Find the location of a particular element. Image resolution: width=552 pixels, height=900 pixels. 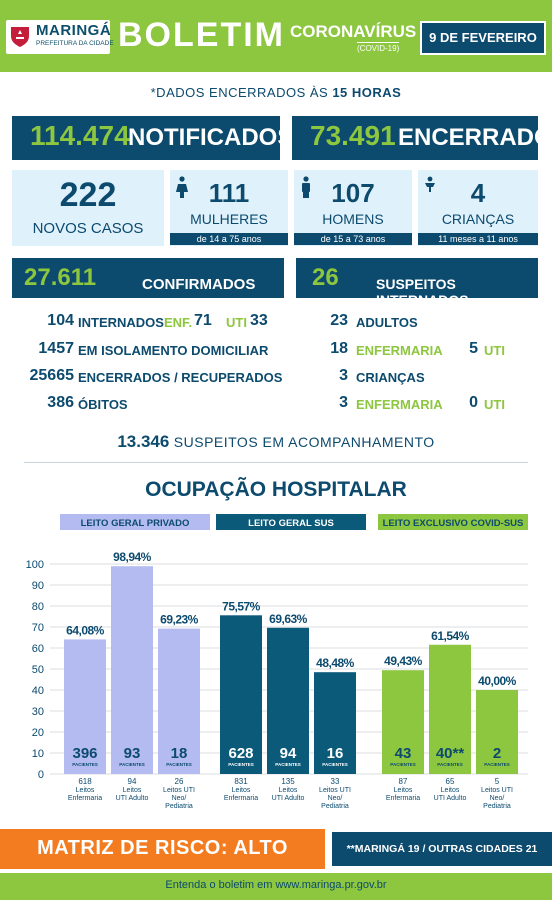

child-icon is located at coordinates (430, 184).